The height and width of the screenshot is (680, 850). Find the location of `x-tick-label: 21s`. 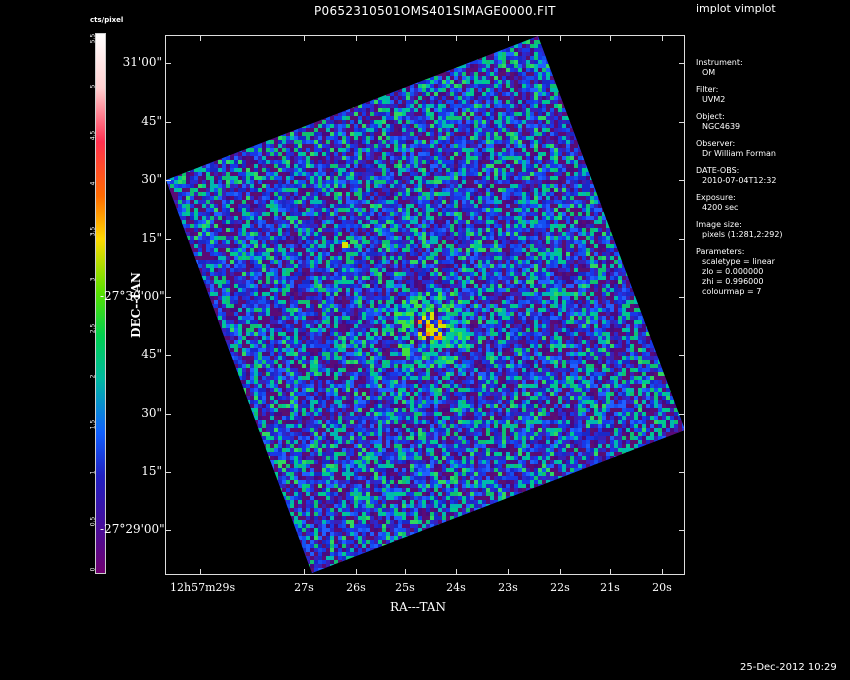

x-tick-label: 21s is located at coordinates (610, 587).